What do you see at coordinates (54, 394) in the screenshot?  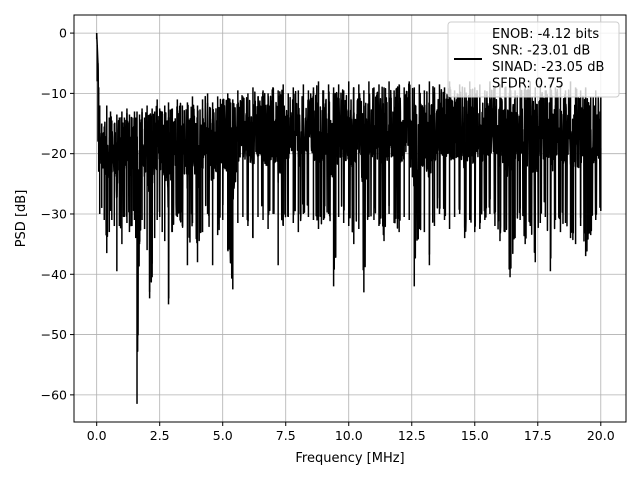 I see `y-tick-label: −60` at bounding box center [54, 394].